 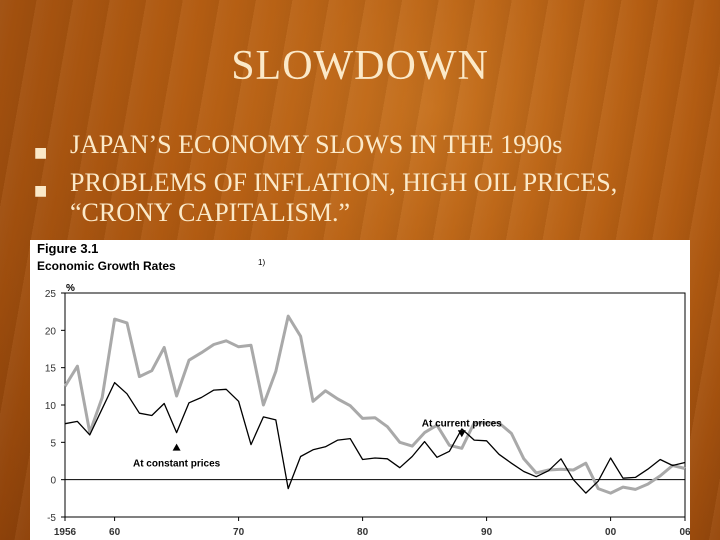 What do you see at coordinates (611, 532) in the screenshot?
I see `x-tick-label: 00` at bounding box center [611, 532].